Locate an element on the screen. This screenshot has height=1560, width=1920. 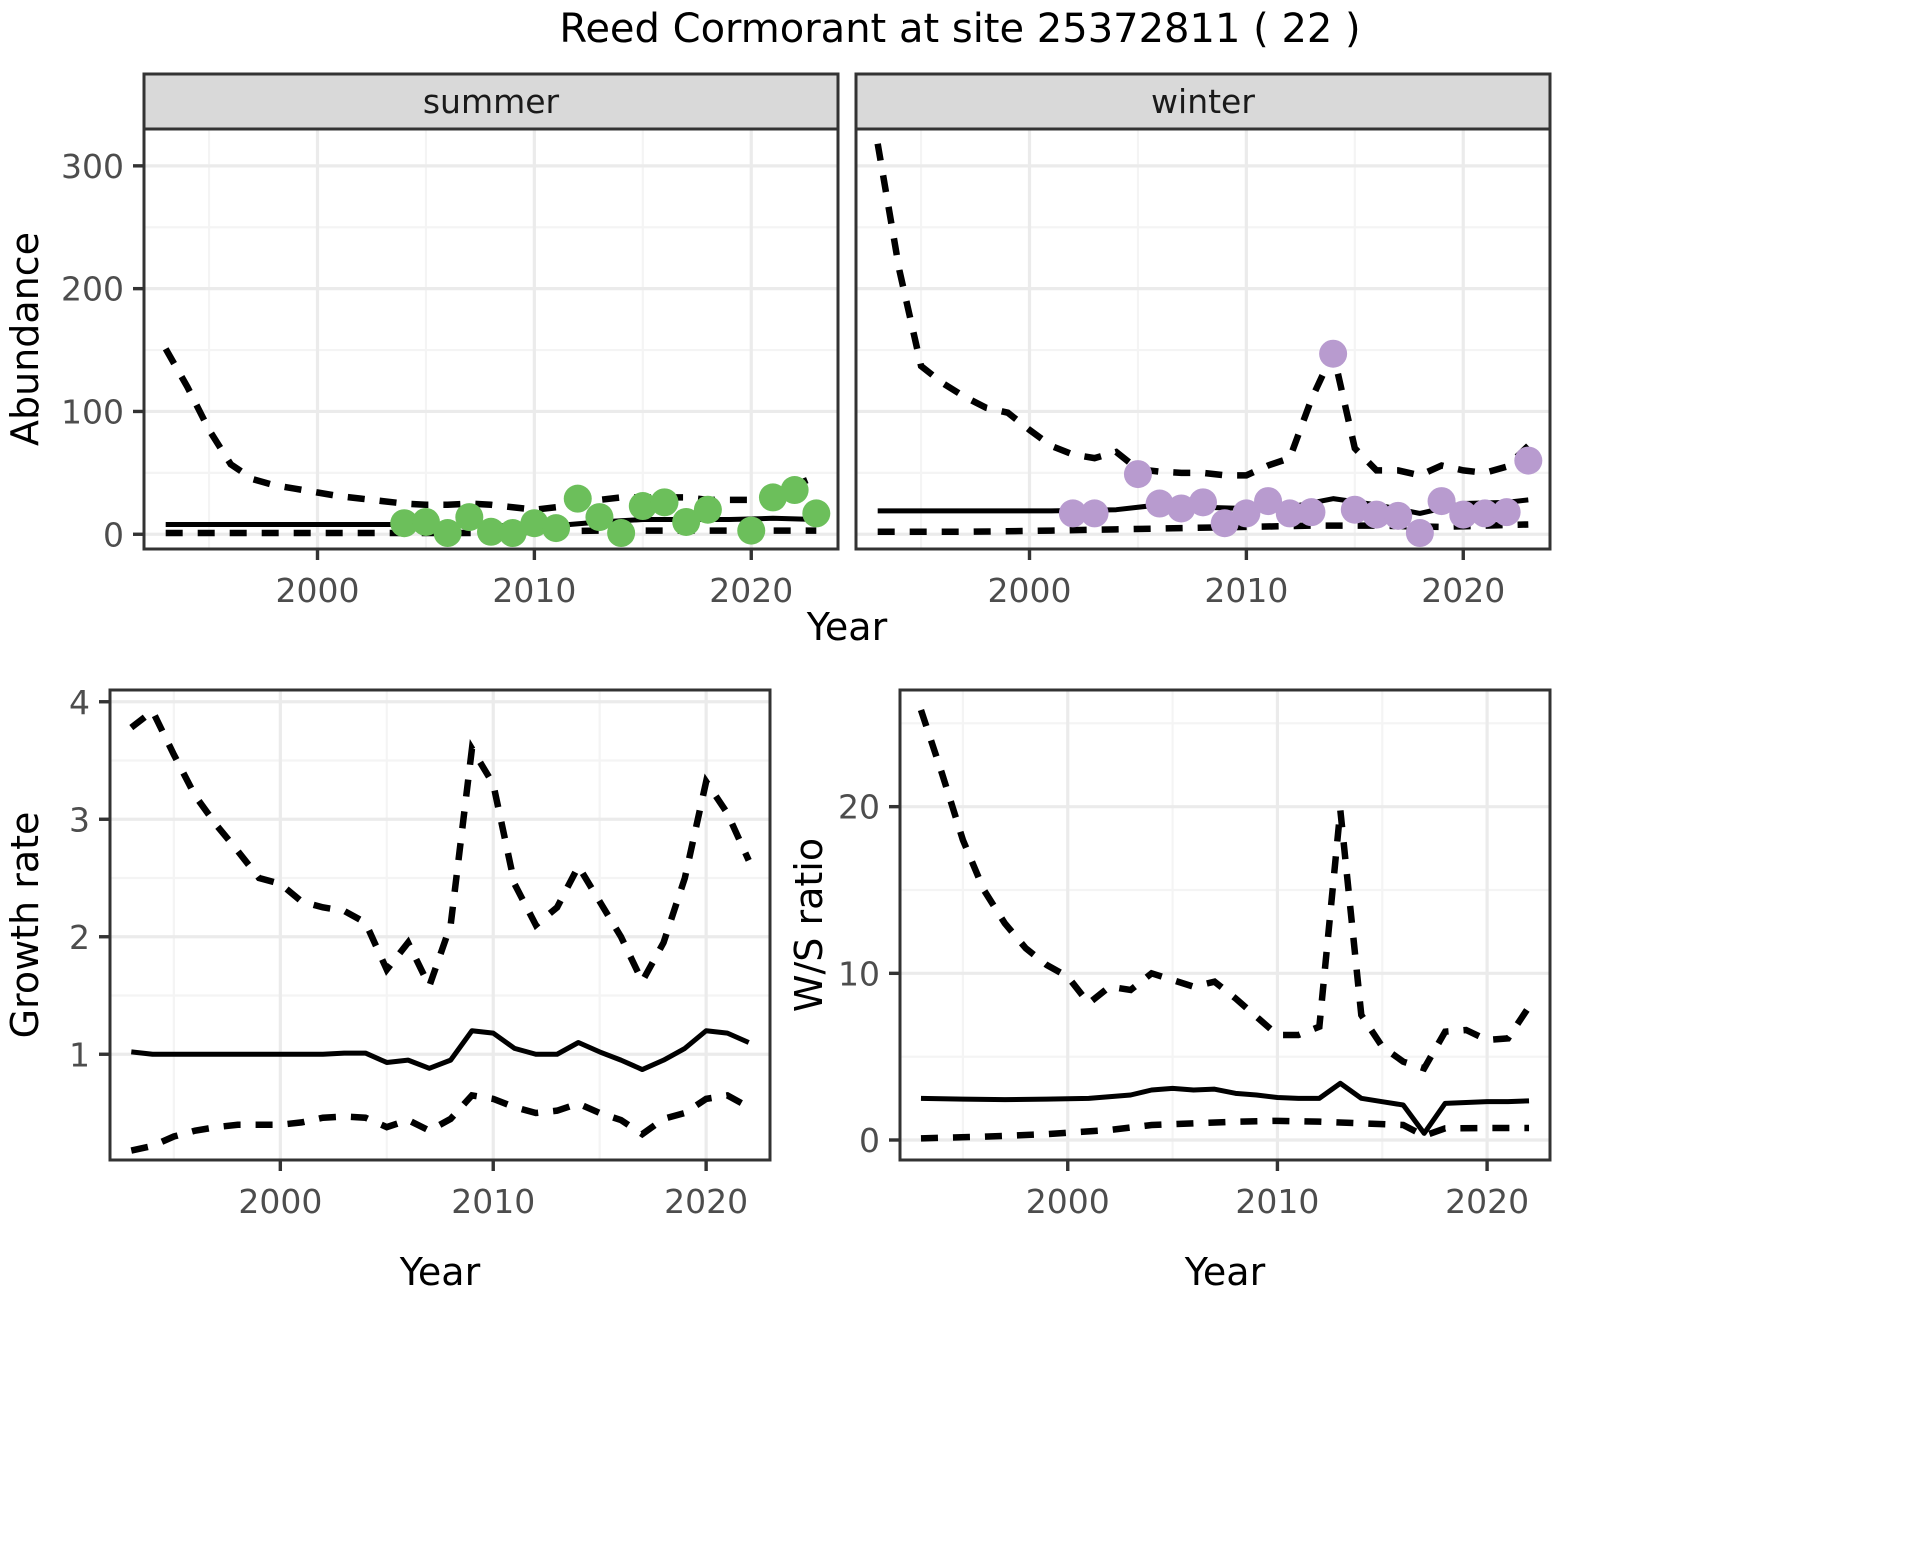
ytick-label: 200 is located at coordinates (92, 289).